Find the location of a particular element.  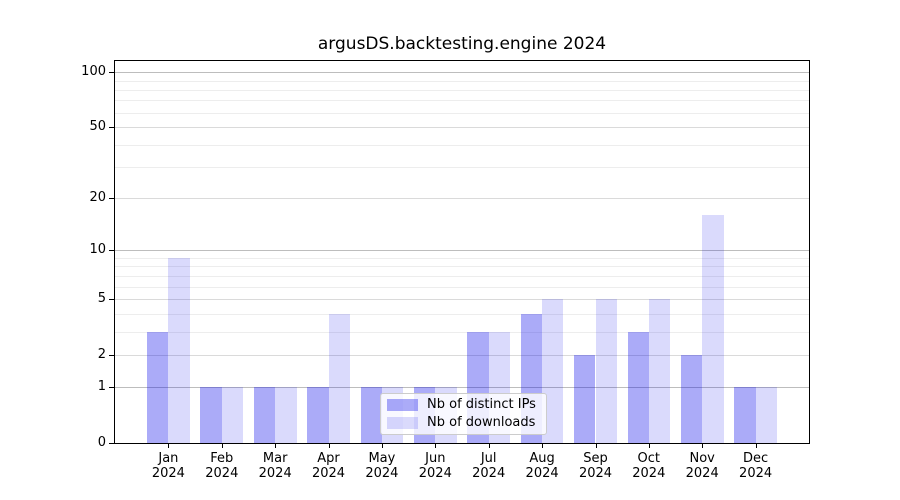

bar-mar-downloads is located at coordinates (286, 415).